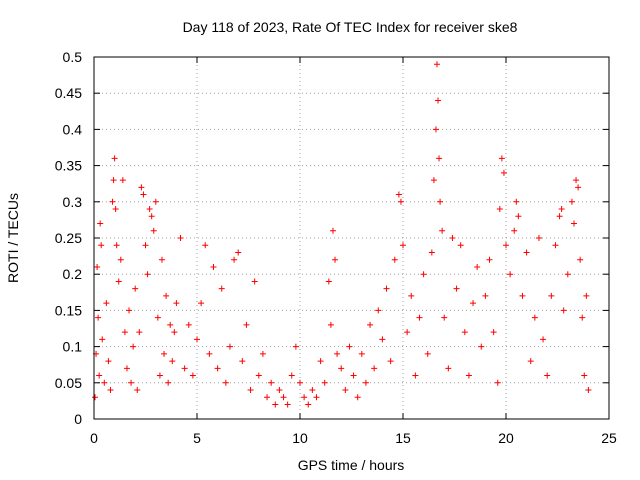 The width and height of the screenshot is (640, 480). I want to click on y-tick-label: 0.15, so click(68, 310).